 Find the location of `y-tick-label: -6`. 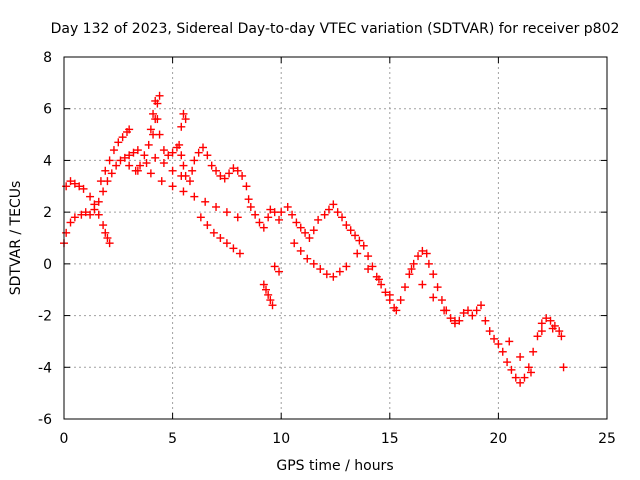

y-tick-label: -6 is located at coordinates (45, 420).